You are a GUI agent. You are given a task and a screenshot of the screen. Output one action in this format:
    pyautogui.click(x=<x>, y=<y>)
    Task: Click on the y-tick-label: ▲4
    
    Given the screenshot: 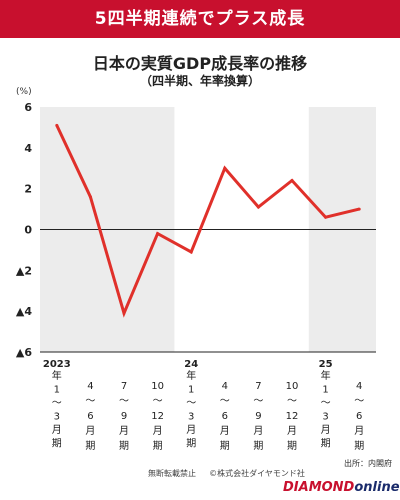 What is the action you would take?
    pyautogui.click(x=24, y=311)
    